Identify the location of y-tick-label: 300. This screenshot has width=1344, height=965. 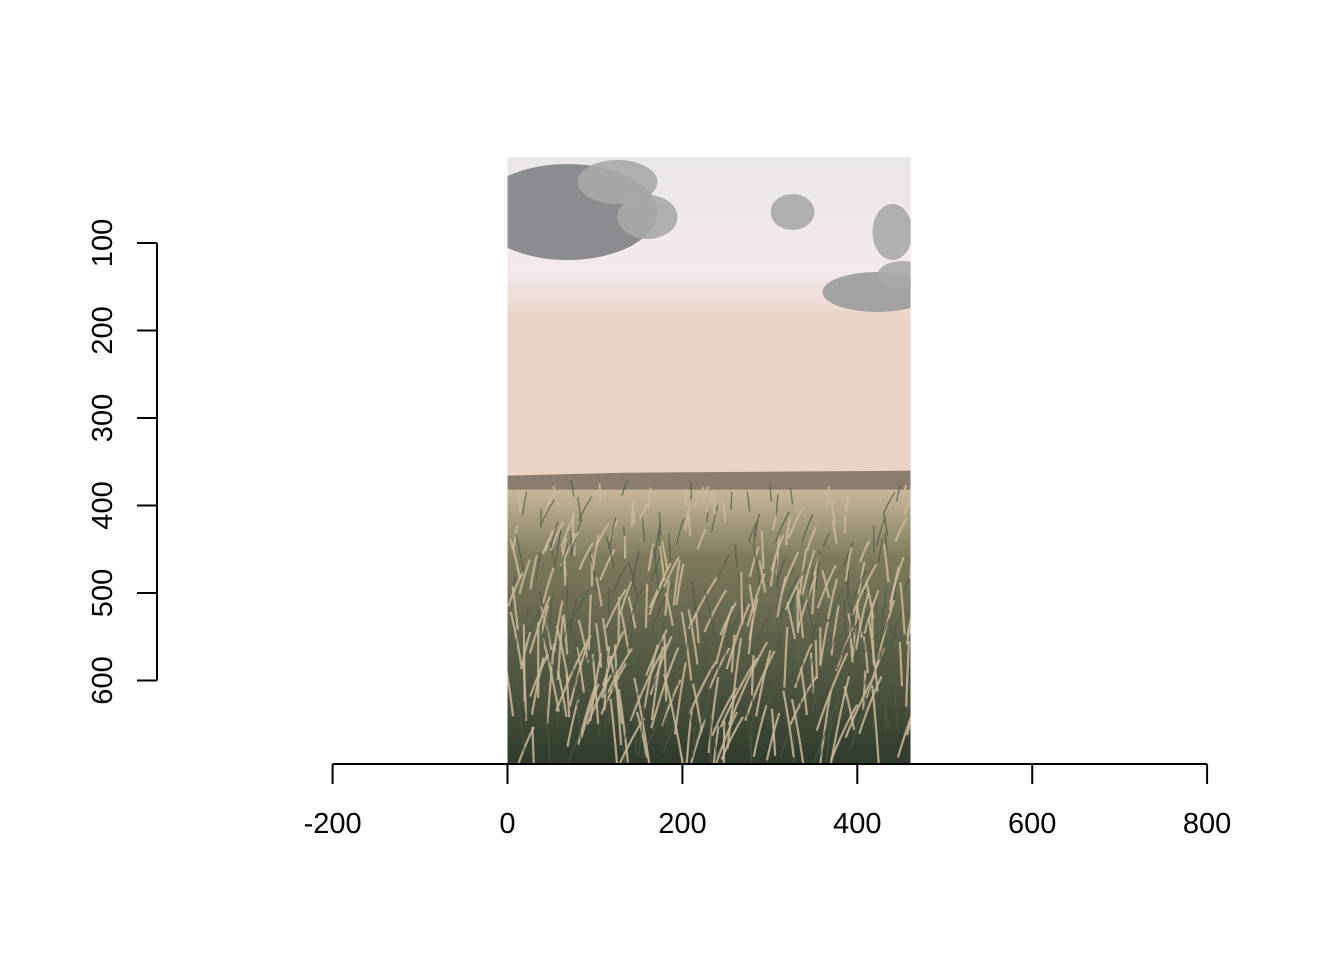
(103, 418).